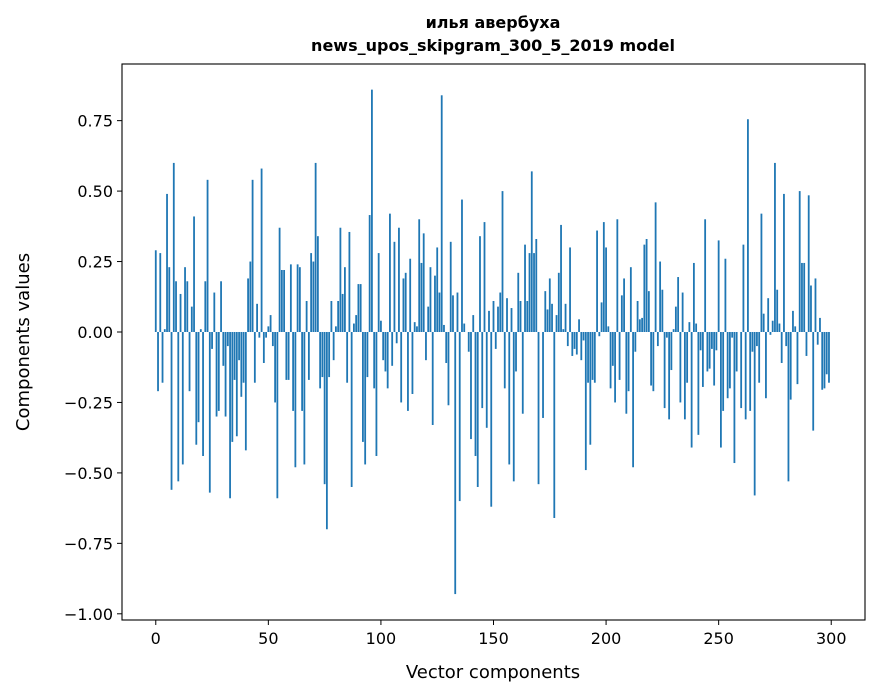 This screenshot has height=700, width=880. What do you see at coordinates (606, 638) in the screenshot?
I see `x-tick-label: 200` at bounding box center [606, 638].